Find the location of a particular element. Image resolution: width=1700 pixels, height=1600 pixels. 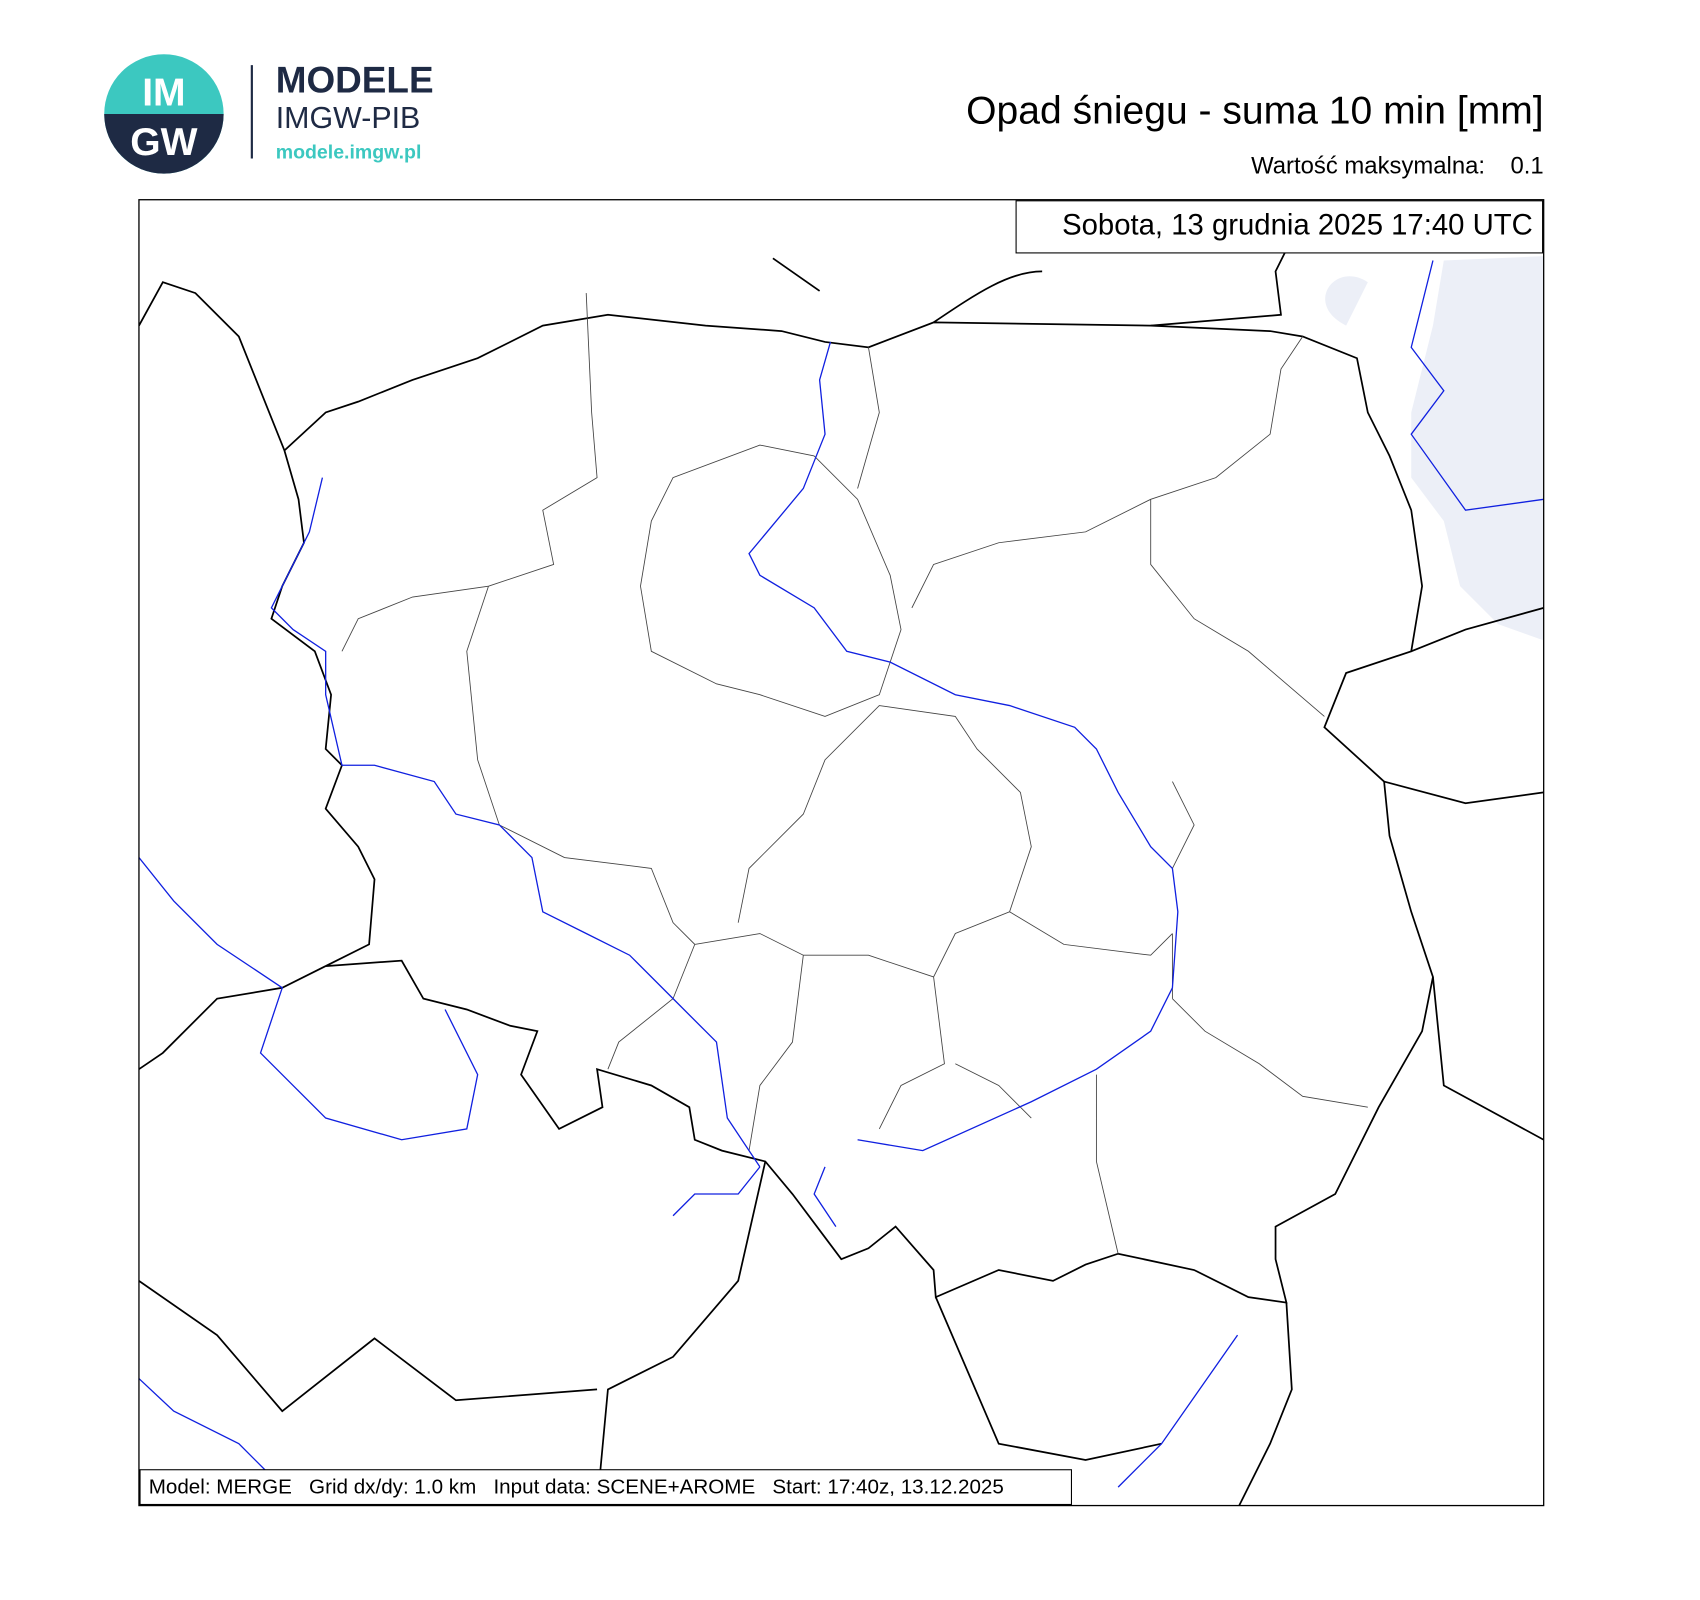

title: Opad śniegu - suma 10 min [mm] is located at coordinates (1255, 111).